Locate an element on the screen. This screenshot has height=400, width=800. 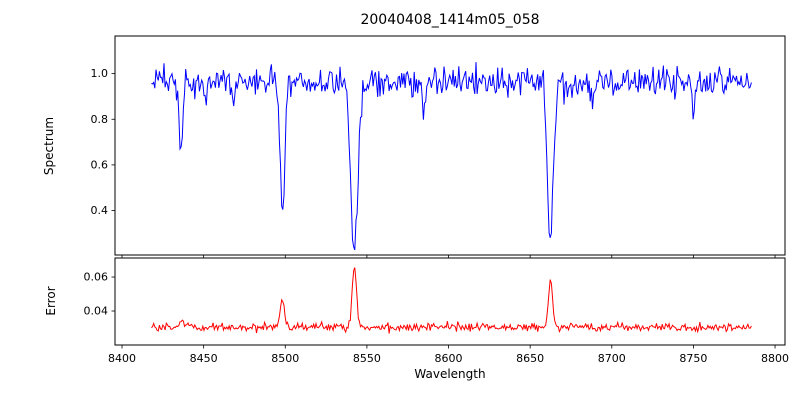
x-tick-label: 8500 is located at coordinates (285, 358).